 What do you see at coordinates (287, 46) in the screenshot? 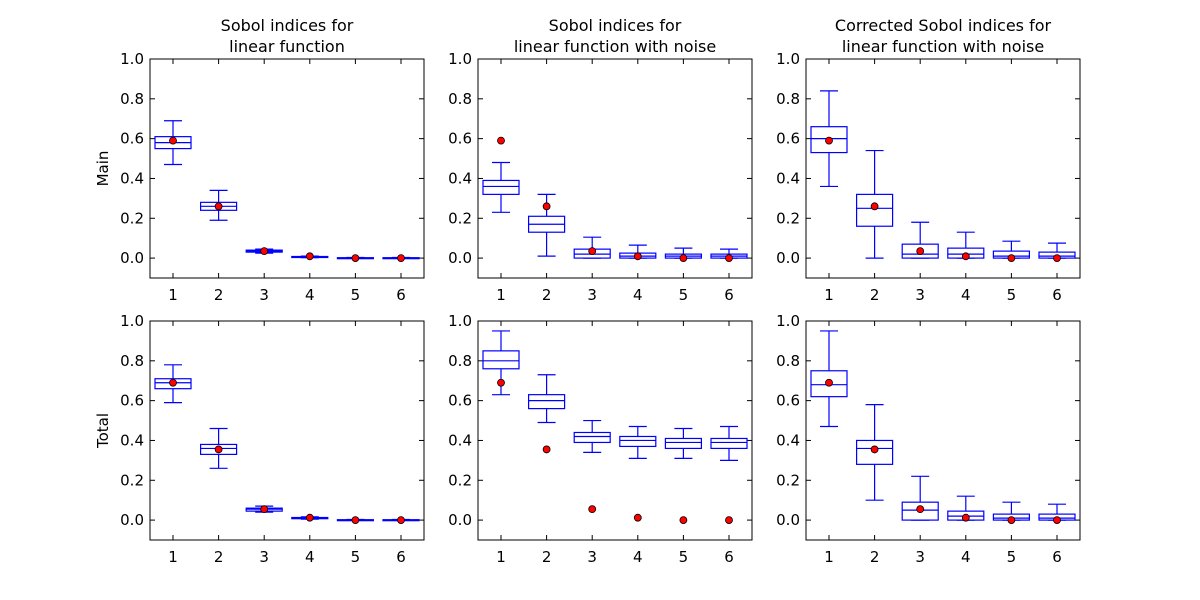
I see `panel-title-line: linear function` at bounding box center [287, 46].